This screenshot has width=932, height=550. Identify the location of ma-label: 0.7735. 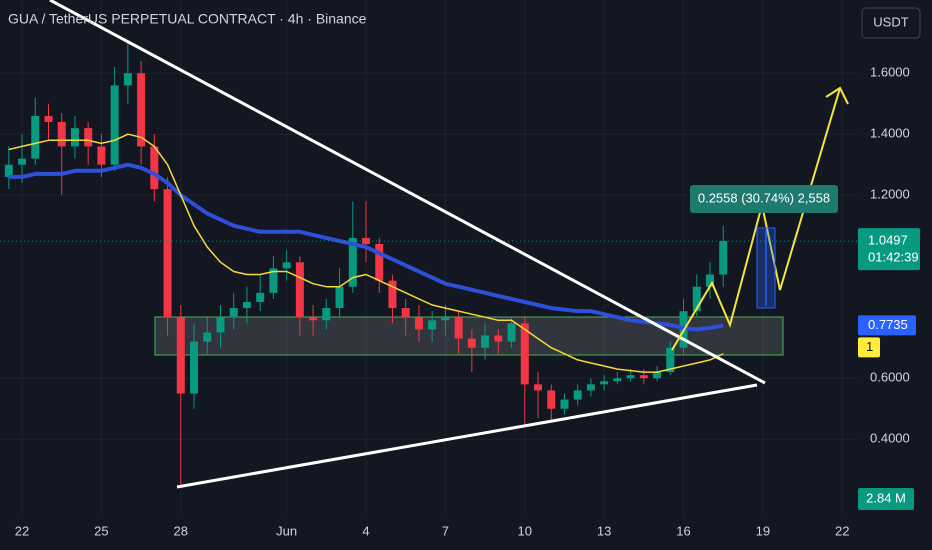
(888, 324).